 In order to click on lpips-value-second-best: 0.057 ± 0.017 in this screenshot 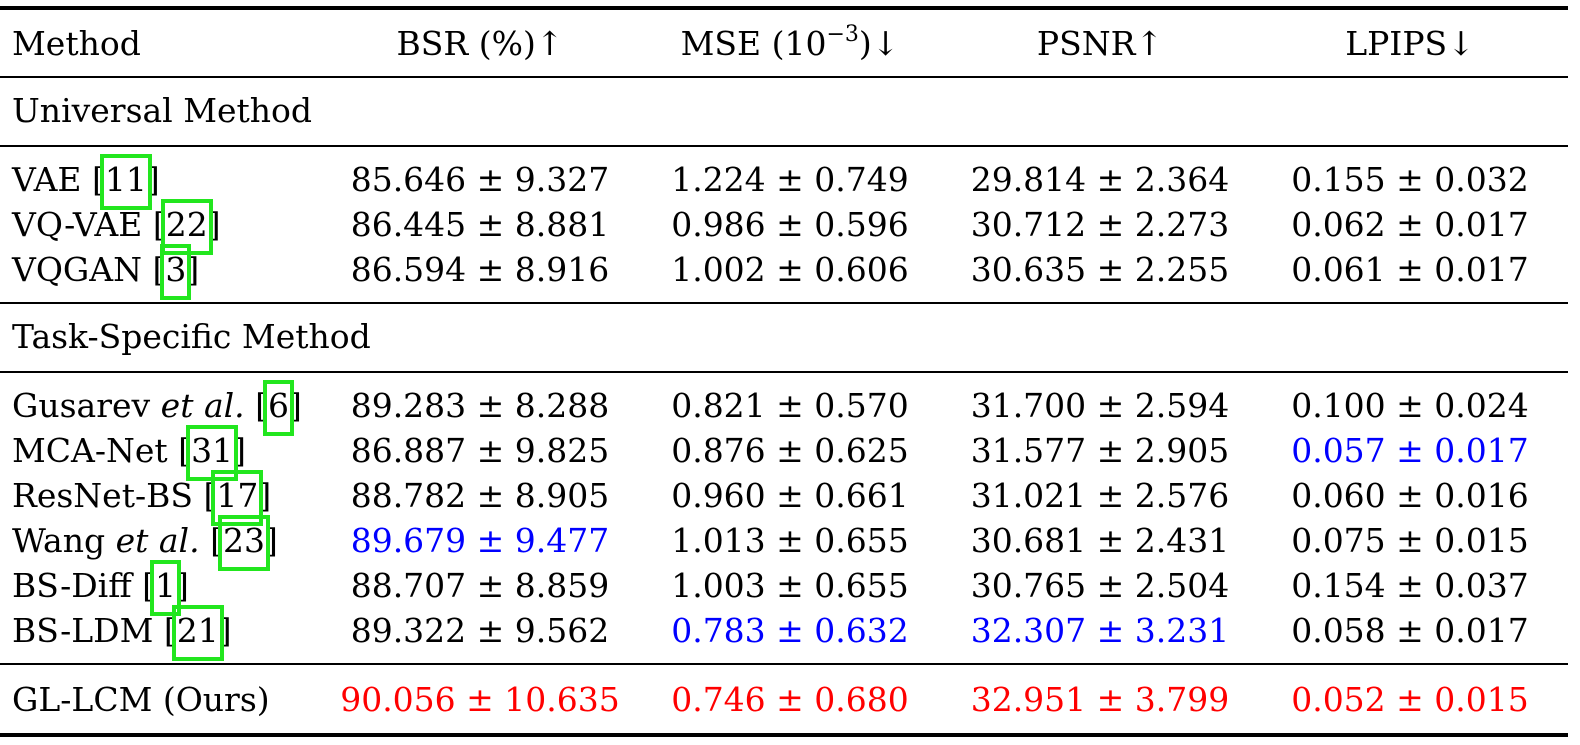, I will do `click(1410, 450)`.